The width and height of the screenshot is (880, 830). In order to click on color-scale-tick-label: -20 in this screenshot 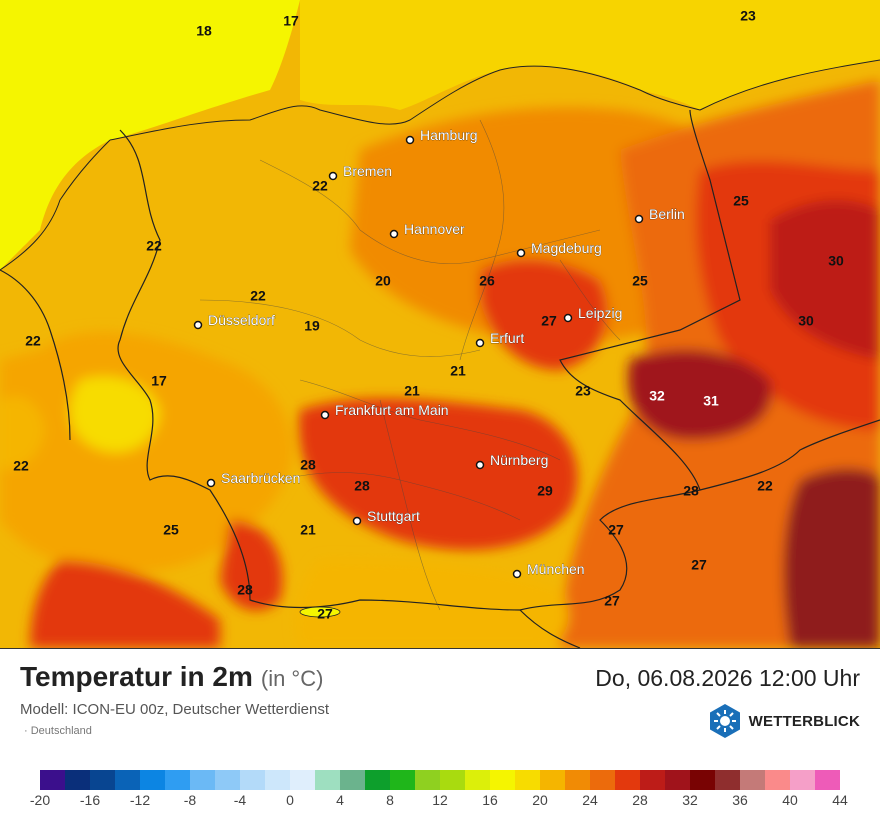, I will do `click(40, 800)`.